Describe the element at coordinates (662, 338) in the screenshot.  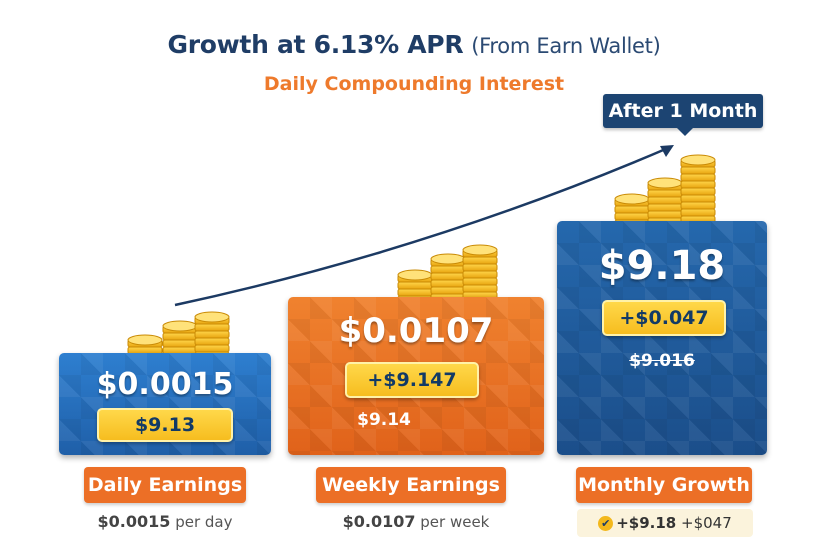
I see `monthly-growth-card: $9.18 +$0.047 $9.016` at that location.